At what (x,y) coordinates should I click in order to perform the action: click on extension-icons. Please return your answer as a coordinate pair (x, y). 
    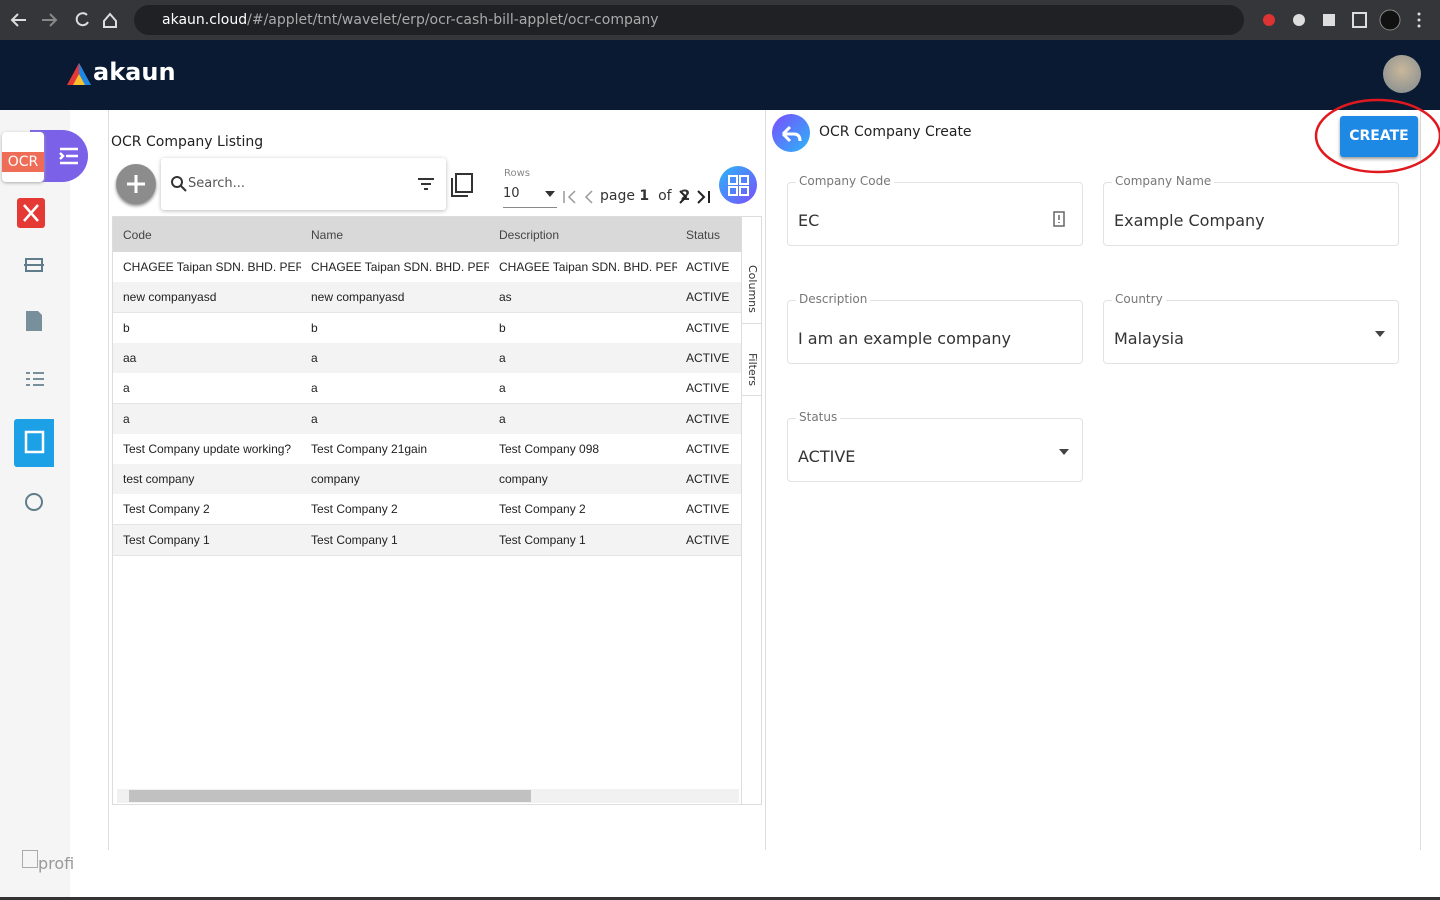
    Looking at the image, I should click on (1342, 20).